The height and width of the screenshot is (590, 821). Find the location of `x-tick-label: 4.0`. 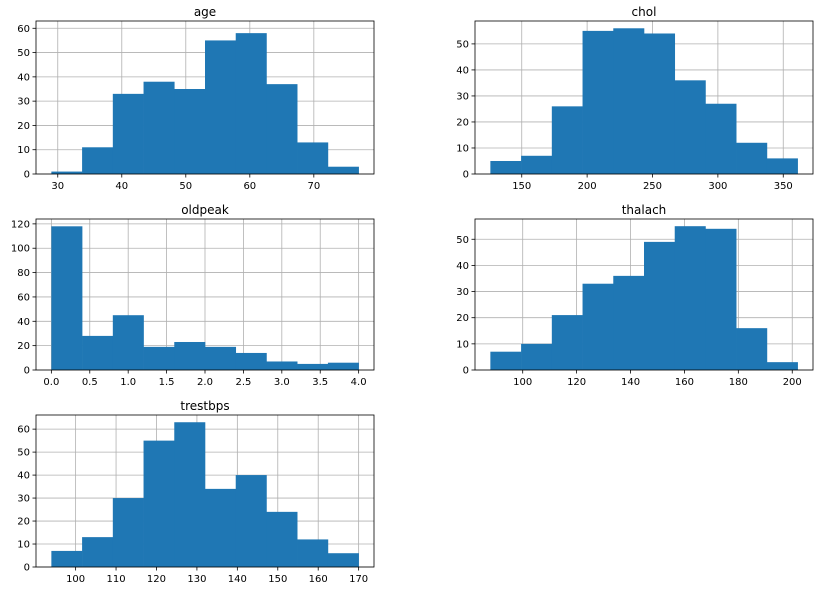

x-tick-label: 4.0 is located at coordinates (359, 382).